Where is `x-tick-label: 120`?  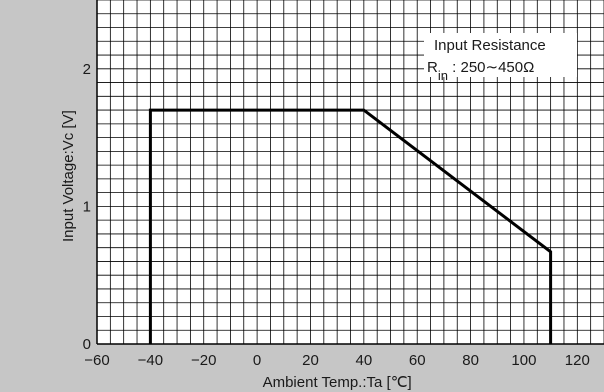 x-tick-label: 120 is located at coordinates (577, 360).